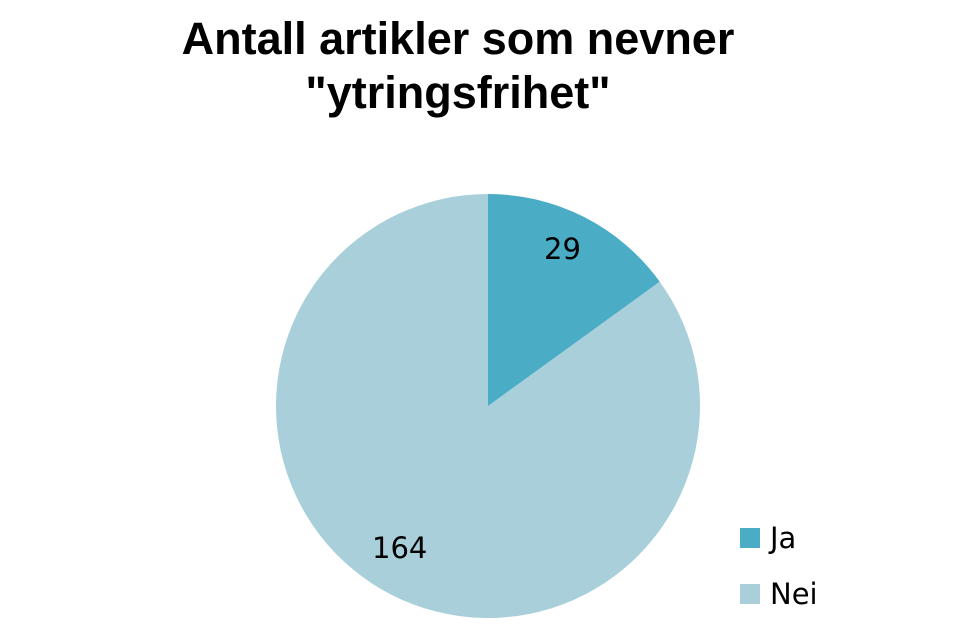 The image size is (956, 637). What do you see at coordinates (794, 594) in the screenshot?
I see `legend-label-nei: Nei` at bounding box center [794, 594].